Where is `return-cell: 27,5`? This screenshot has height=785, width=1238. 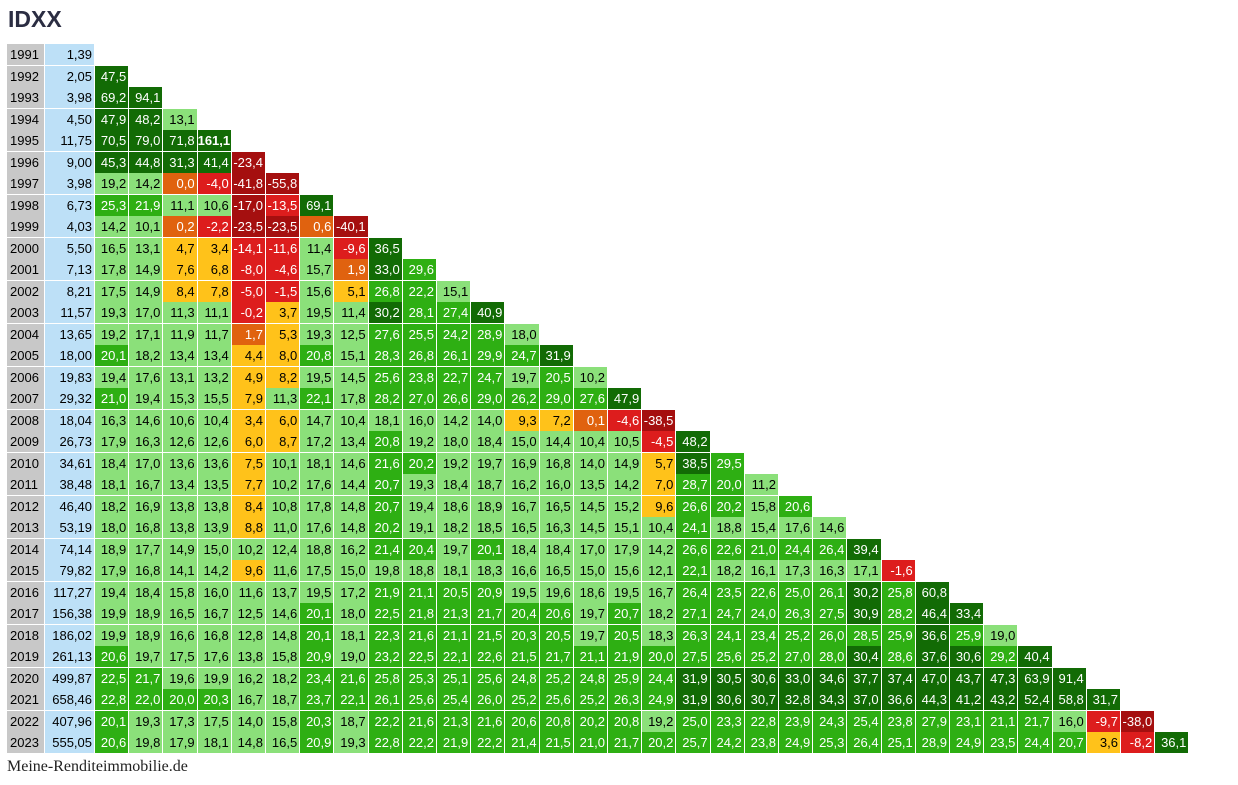 return-cell: 27,5 is located at coordinates (693, 656).